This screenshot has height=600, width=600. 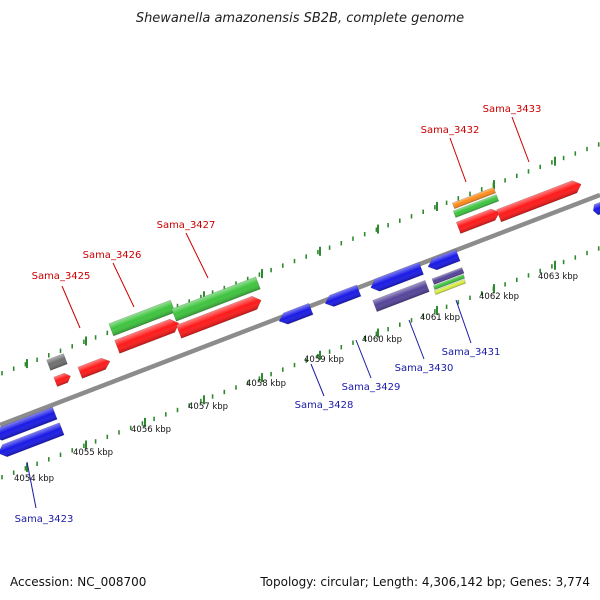 I want to click on kbp-label: 4063 kbp, so click(x=558, y=277).